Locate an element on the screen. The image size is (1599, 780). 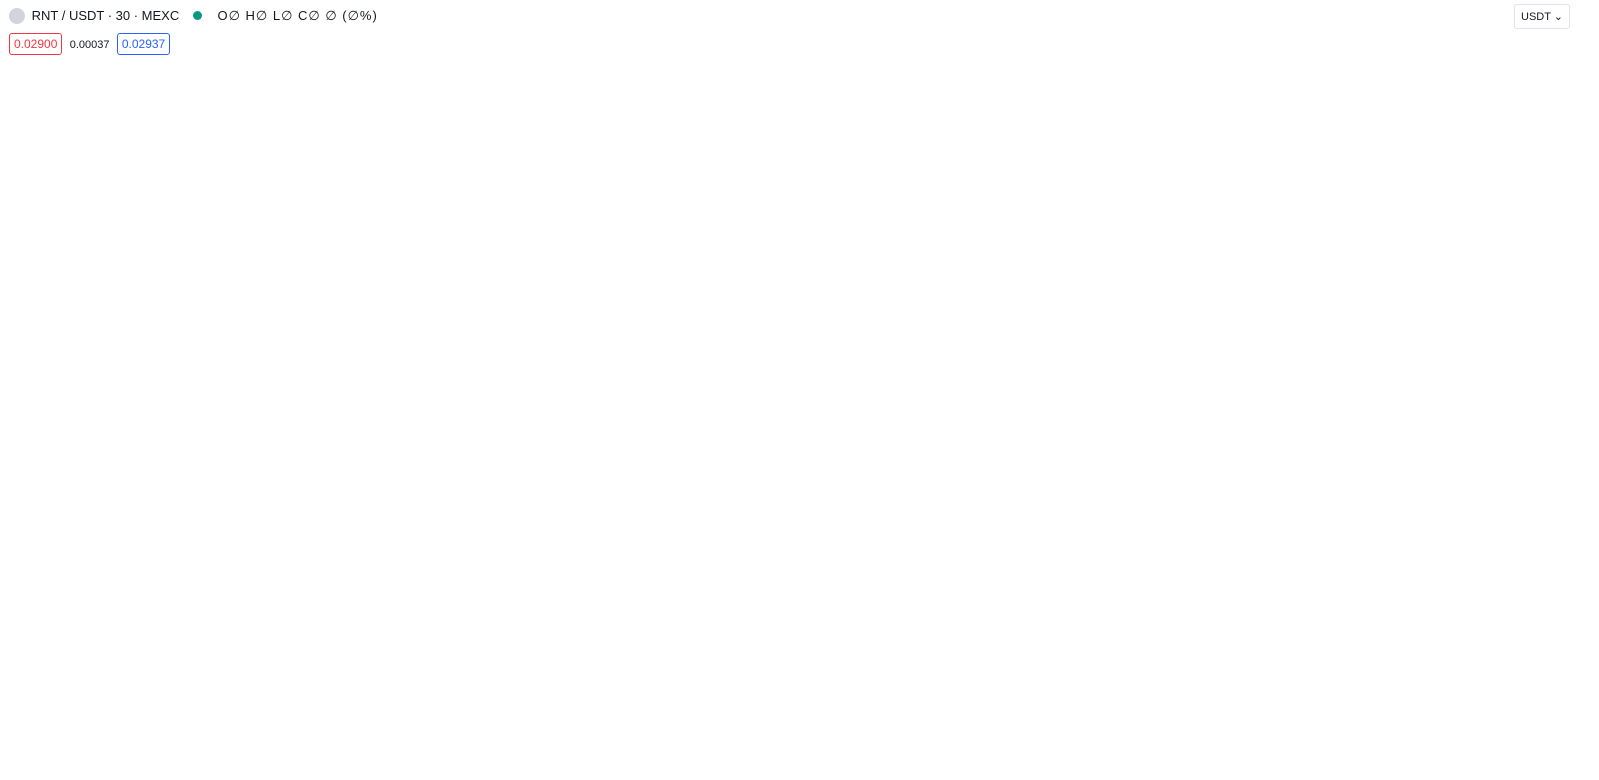
status-dot is located at coordinates (197, 16).